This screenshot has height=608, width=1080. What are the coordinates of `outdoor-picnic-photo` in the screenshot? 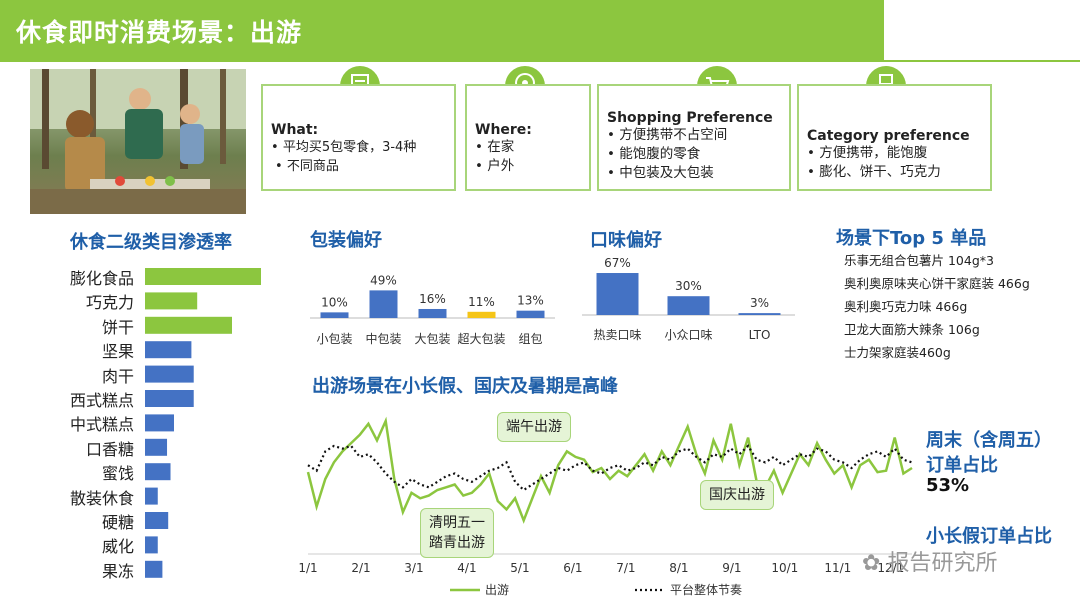 It's located at (138, 141).